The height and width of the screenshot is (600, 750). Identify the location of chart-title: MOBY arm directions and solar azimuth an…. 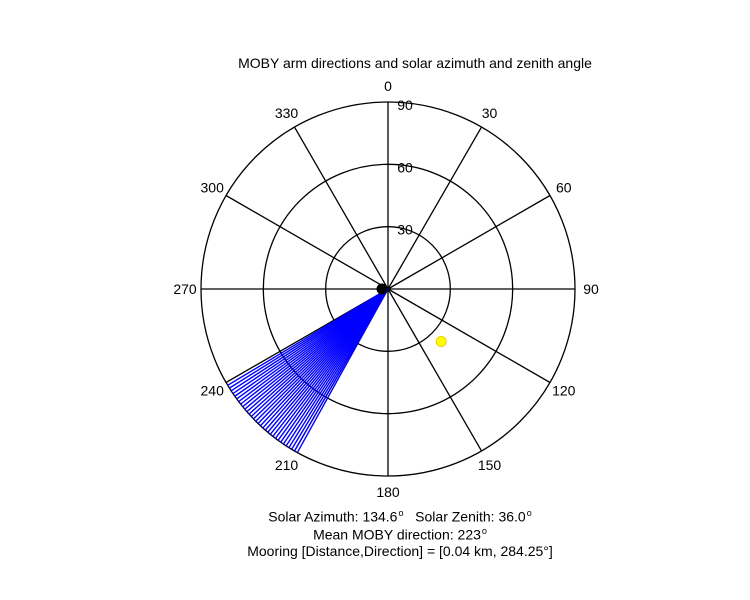
(415, 63).